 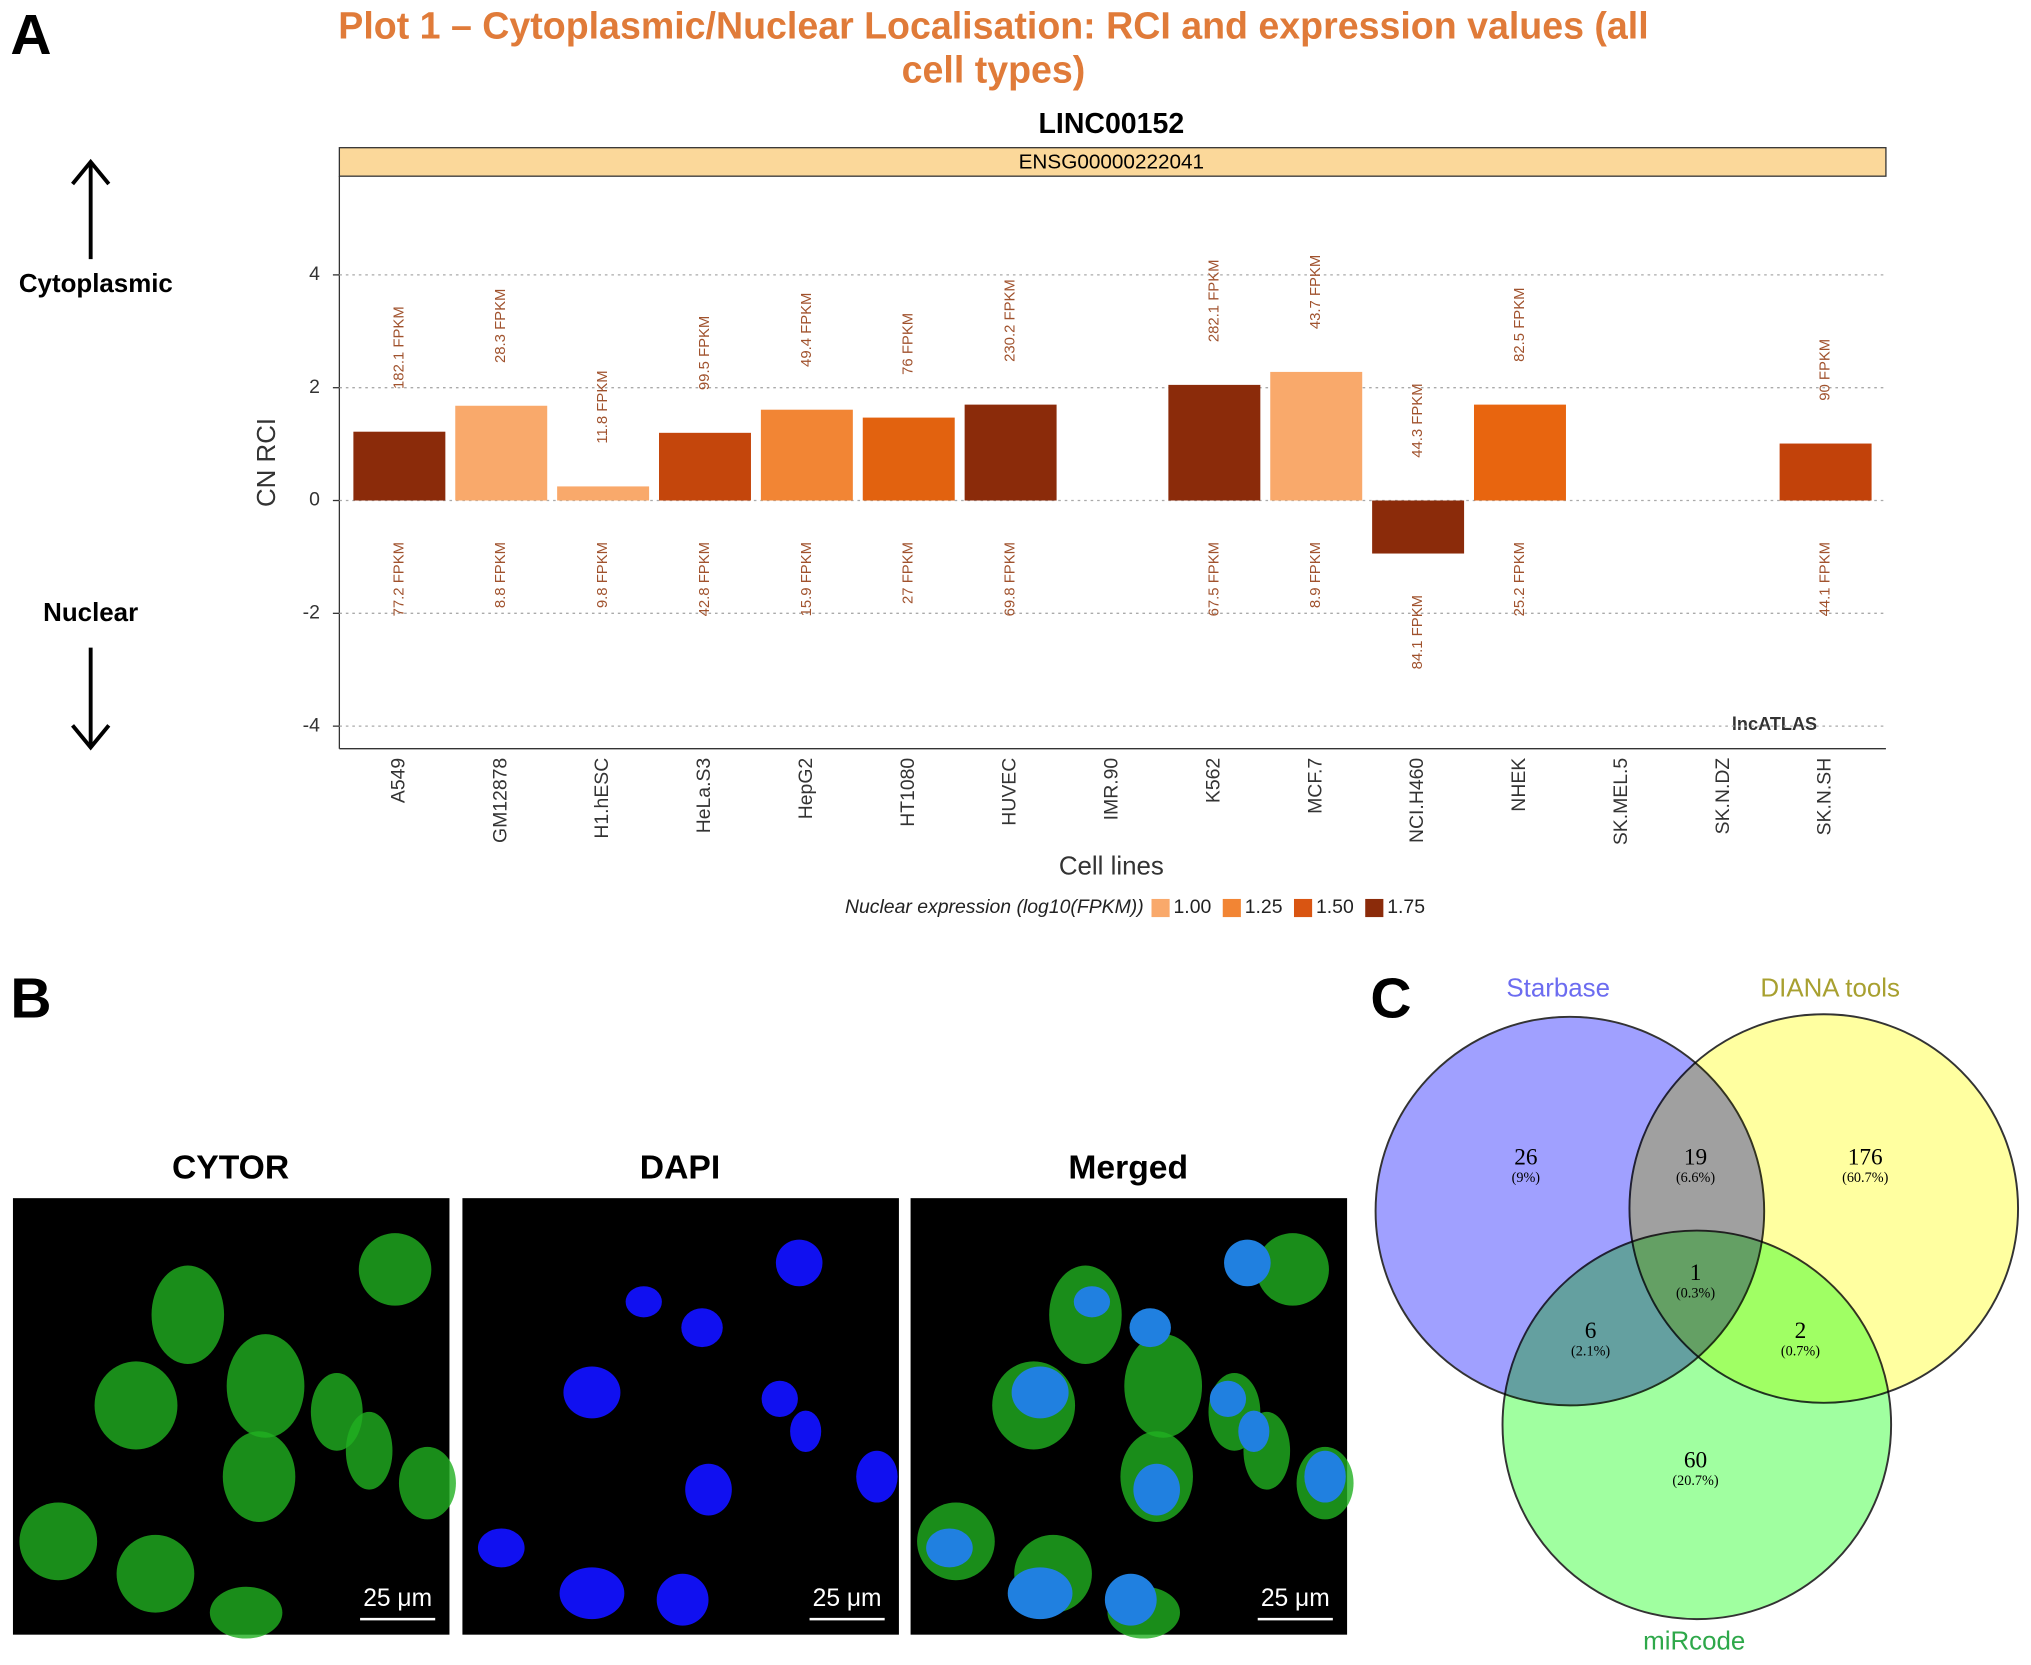 I want to click on data-label: 44.1 FPKM, so click(x=1826, y=579).